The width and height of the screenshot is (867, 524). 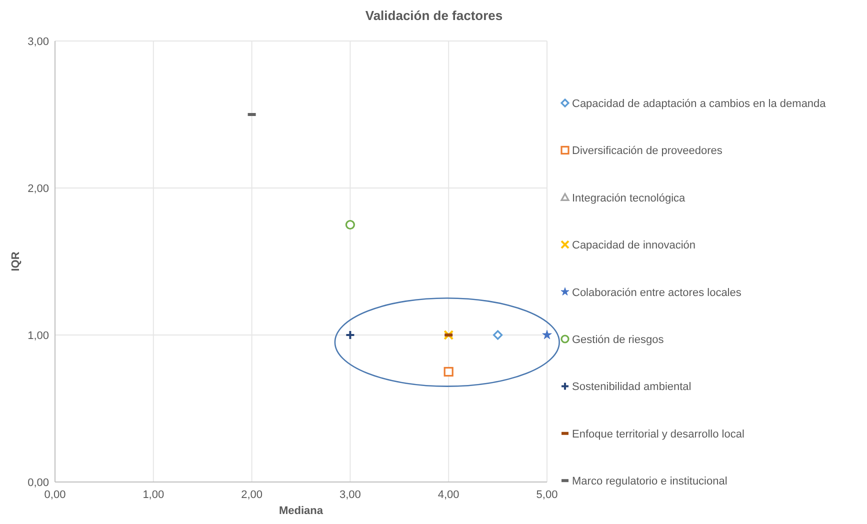 I want to click on x-axis-title: Mediana, so click(x=301, y=511).